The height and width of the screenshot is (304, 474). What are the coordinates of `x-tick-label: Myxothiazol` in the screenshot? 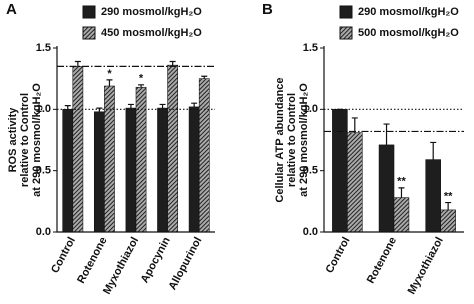 It's located at (426, 265).